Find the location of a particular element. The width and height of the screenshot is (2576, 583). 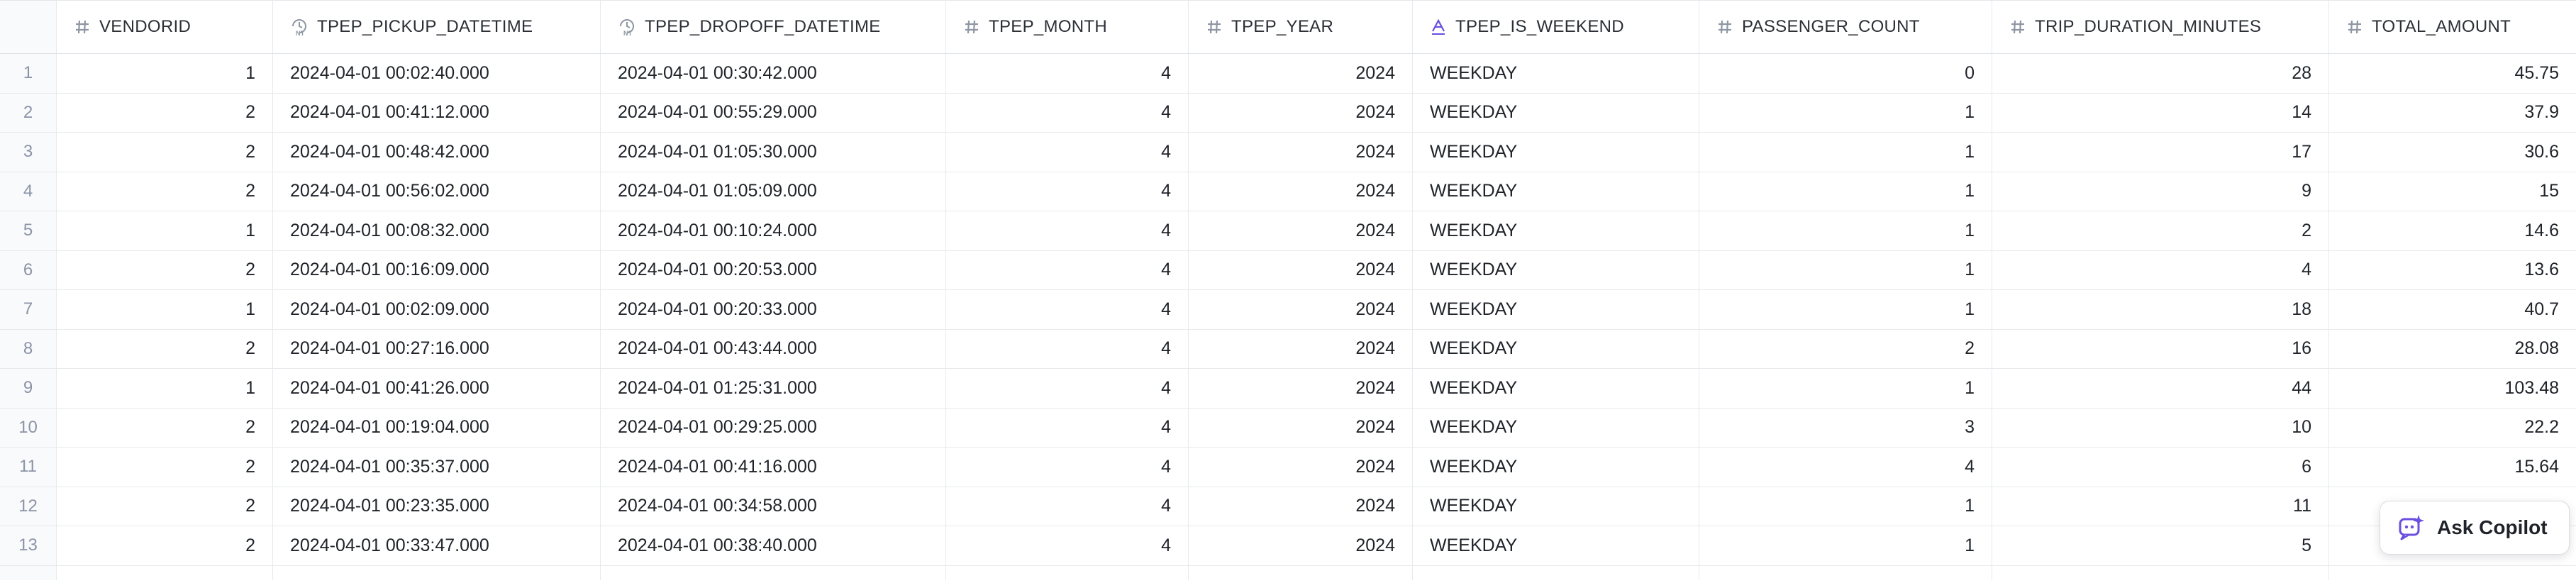

cell-dropoff-datetime: 2024-04-01 00:10:24.000 is located at coordinates (773, 230).